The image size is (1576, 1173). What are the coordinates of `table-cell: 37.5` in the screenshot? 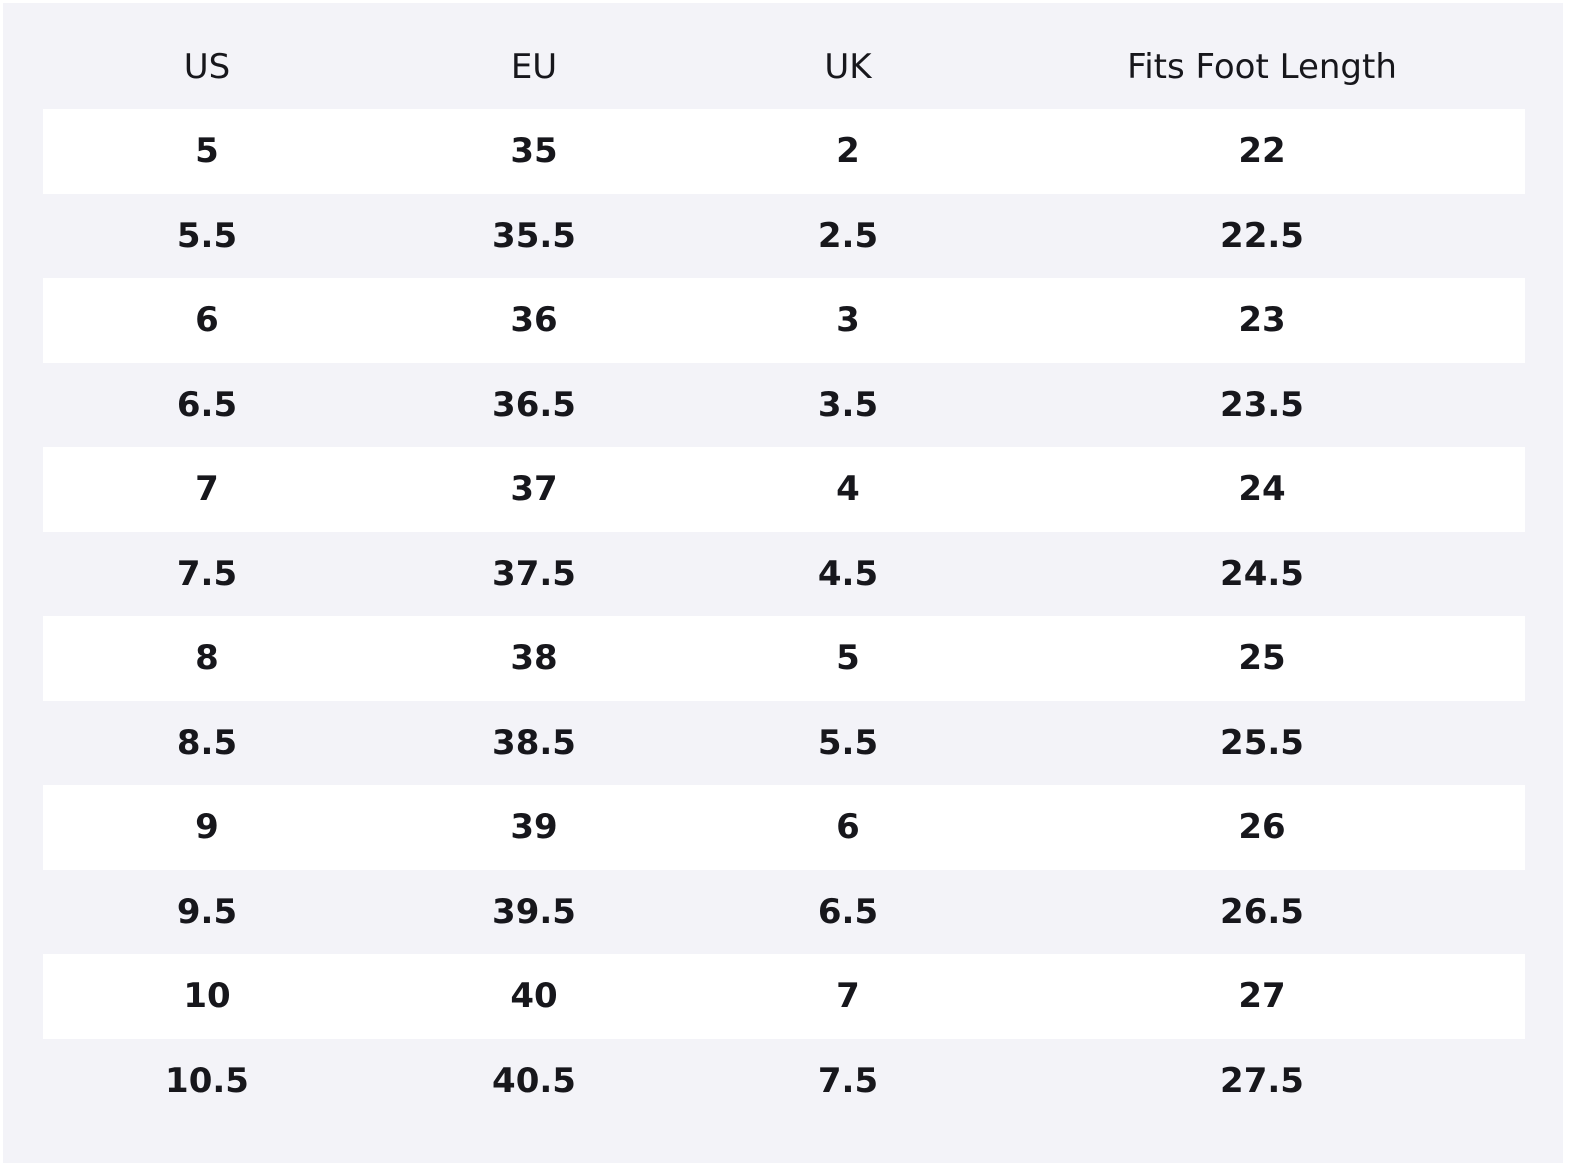 It's located at (534, 573).